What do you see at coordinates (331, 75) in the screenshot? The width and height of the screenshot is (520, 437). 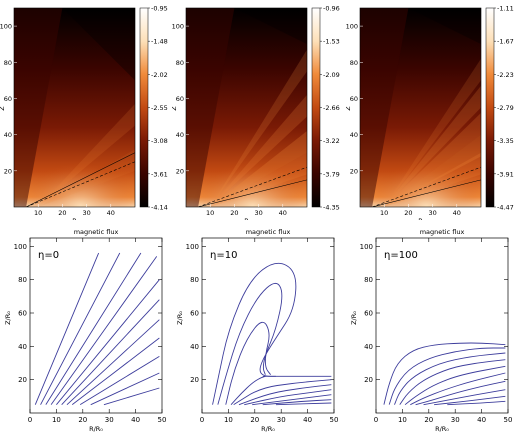 I see `colorbar-label: -2.09` at bounding box center [331, 75].